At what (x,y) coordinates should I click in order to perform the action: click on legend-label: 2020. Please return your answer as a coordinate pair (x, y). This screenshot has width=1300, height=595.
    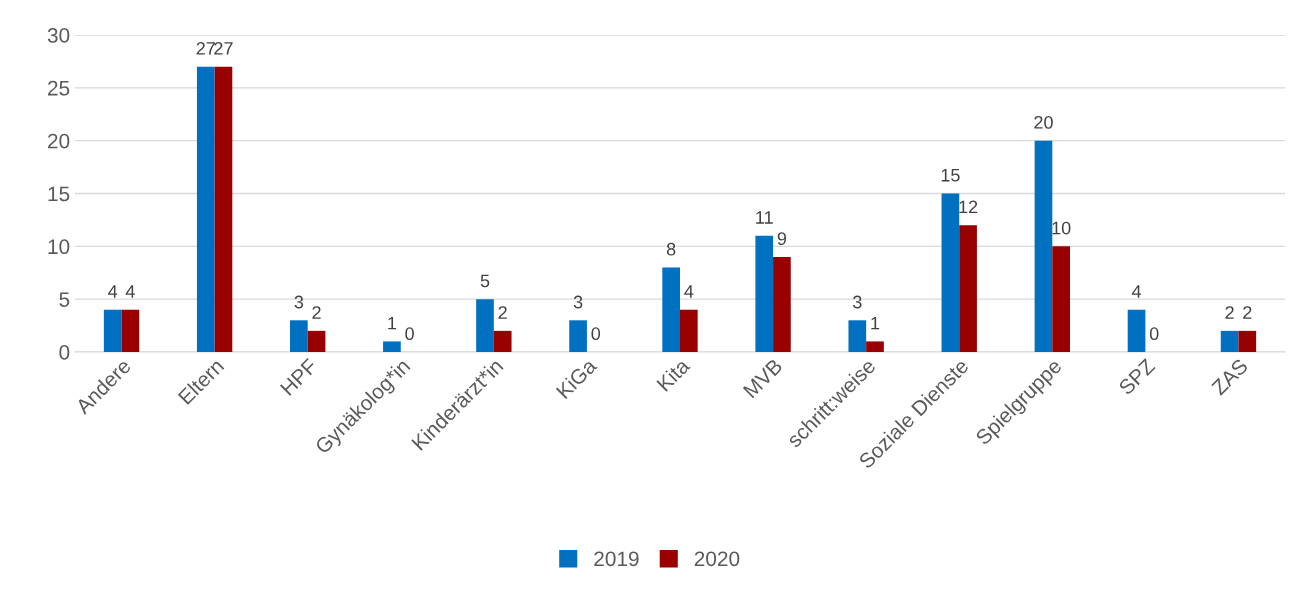
    Looking at the image, I should click on (717, 559).